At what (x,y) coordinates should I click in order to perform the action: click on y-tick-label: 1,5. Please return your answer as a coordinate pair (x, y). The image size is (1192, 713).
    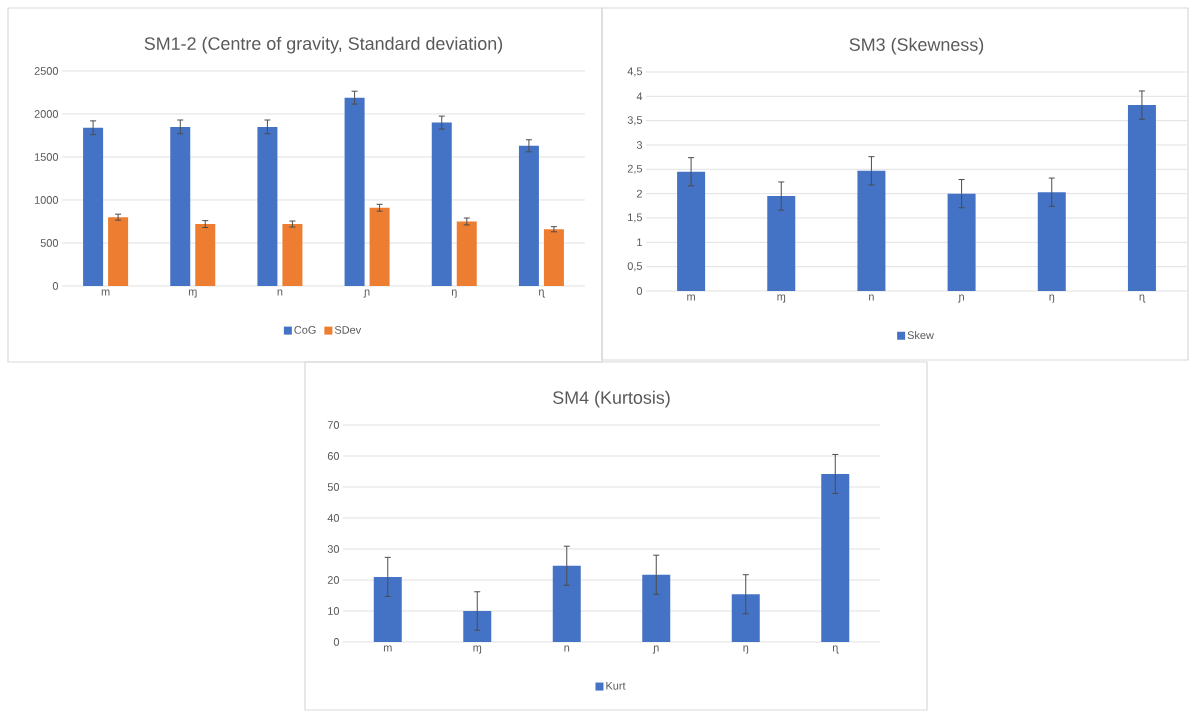
    Looking at the image, I should click on (635, 218).